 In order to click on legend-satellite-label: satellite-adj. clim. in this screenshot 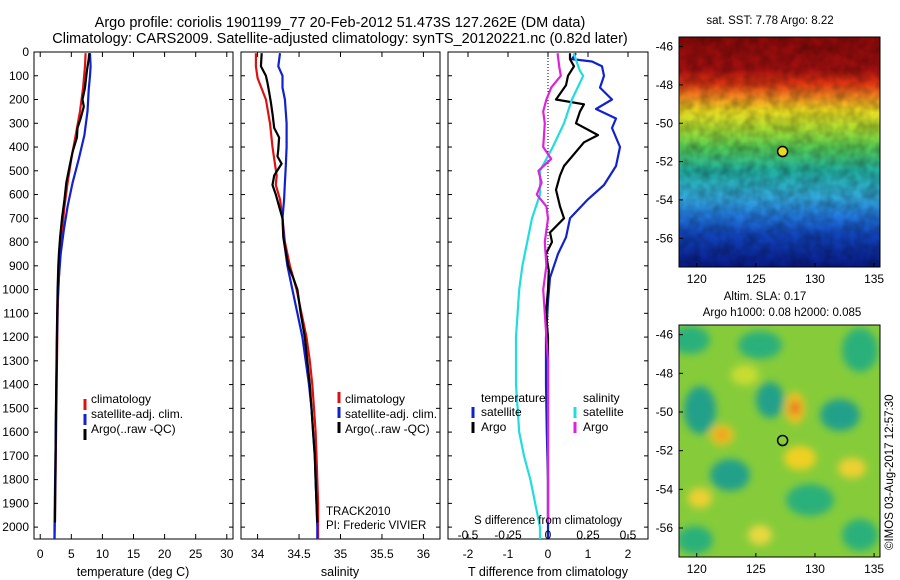, I will do `click(137, 414)`.